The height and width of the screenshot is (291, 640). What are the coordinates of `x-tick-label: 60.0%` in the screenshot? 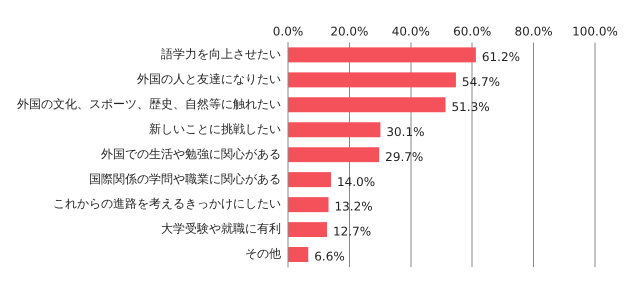 It's located at (472, 31).